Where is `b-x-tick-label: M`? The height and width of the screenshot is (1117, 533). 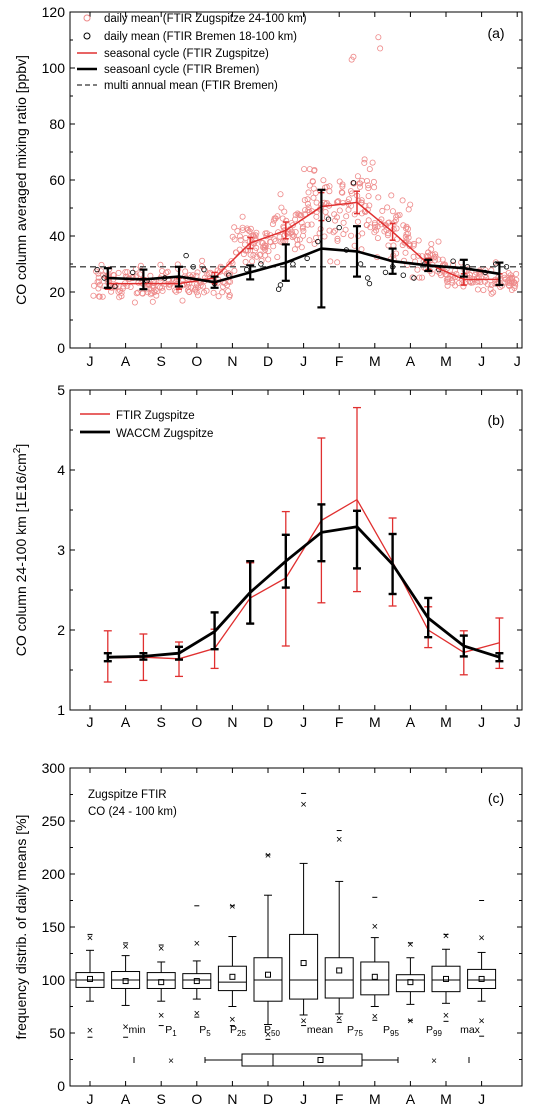
b-x-tick-label: M is located at coordinates (446, 722).